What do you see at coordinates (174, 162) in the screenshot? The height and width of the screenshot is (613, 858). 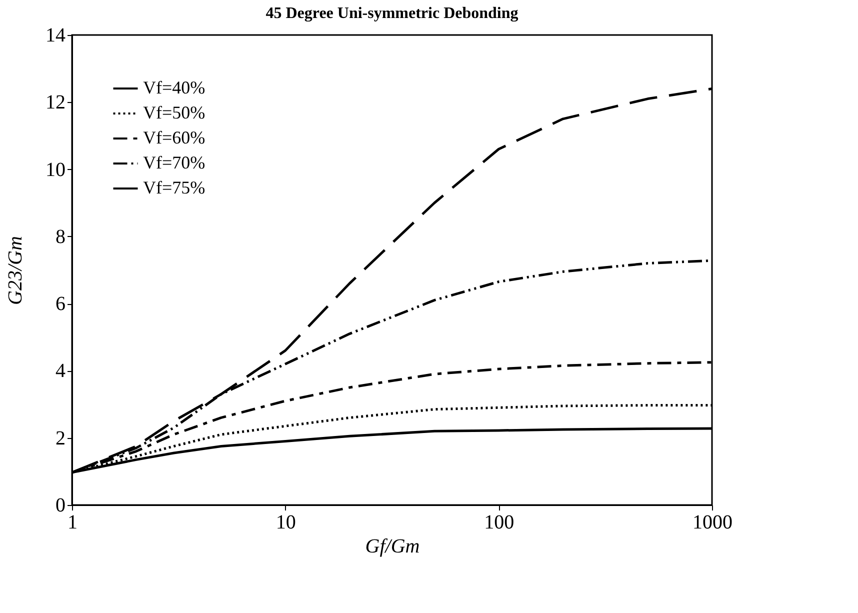 I see `legend-label: Vf=70%` at bounding box center [174, 162].